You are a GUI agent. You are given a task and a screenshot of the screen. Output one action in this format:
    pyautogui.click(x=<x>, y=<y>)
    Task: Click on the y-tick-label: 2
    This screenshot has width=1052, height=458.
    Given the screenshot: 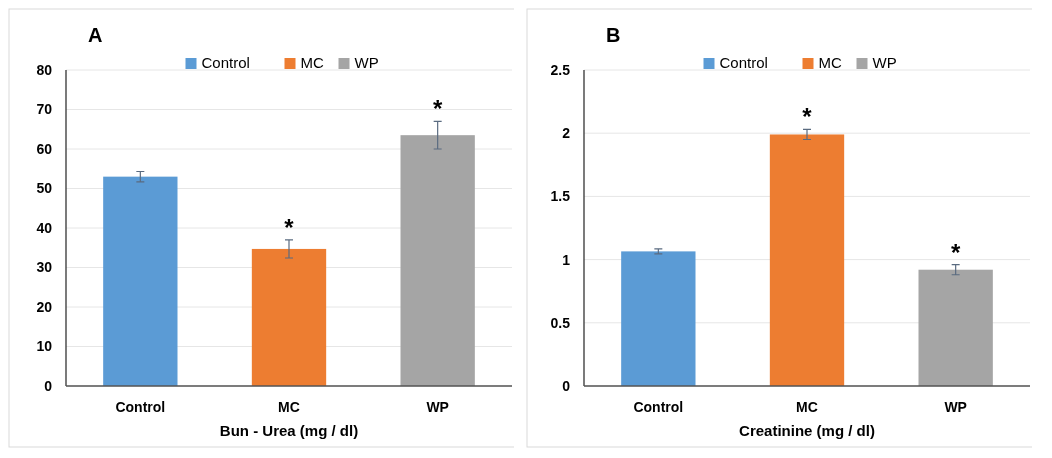 What is the action you would take?
    pyautogui.click(x=566, y=133)
    